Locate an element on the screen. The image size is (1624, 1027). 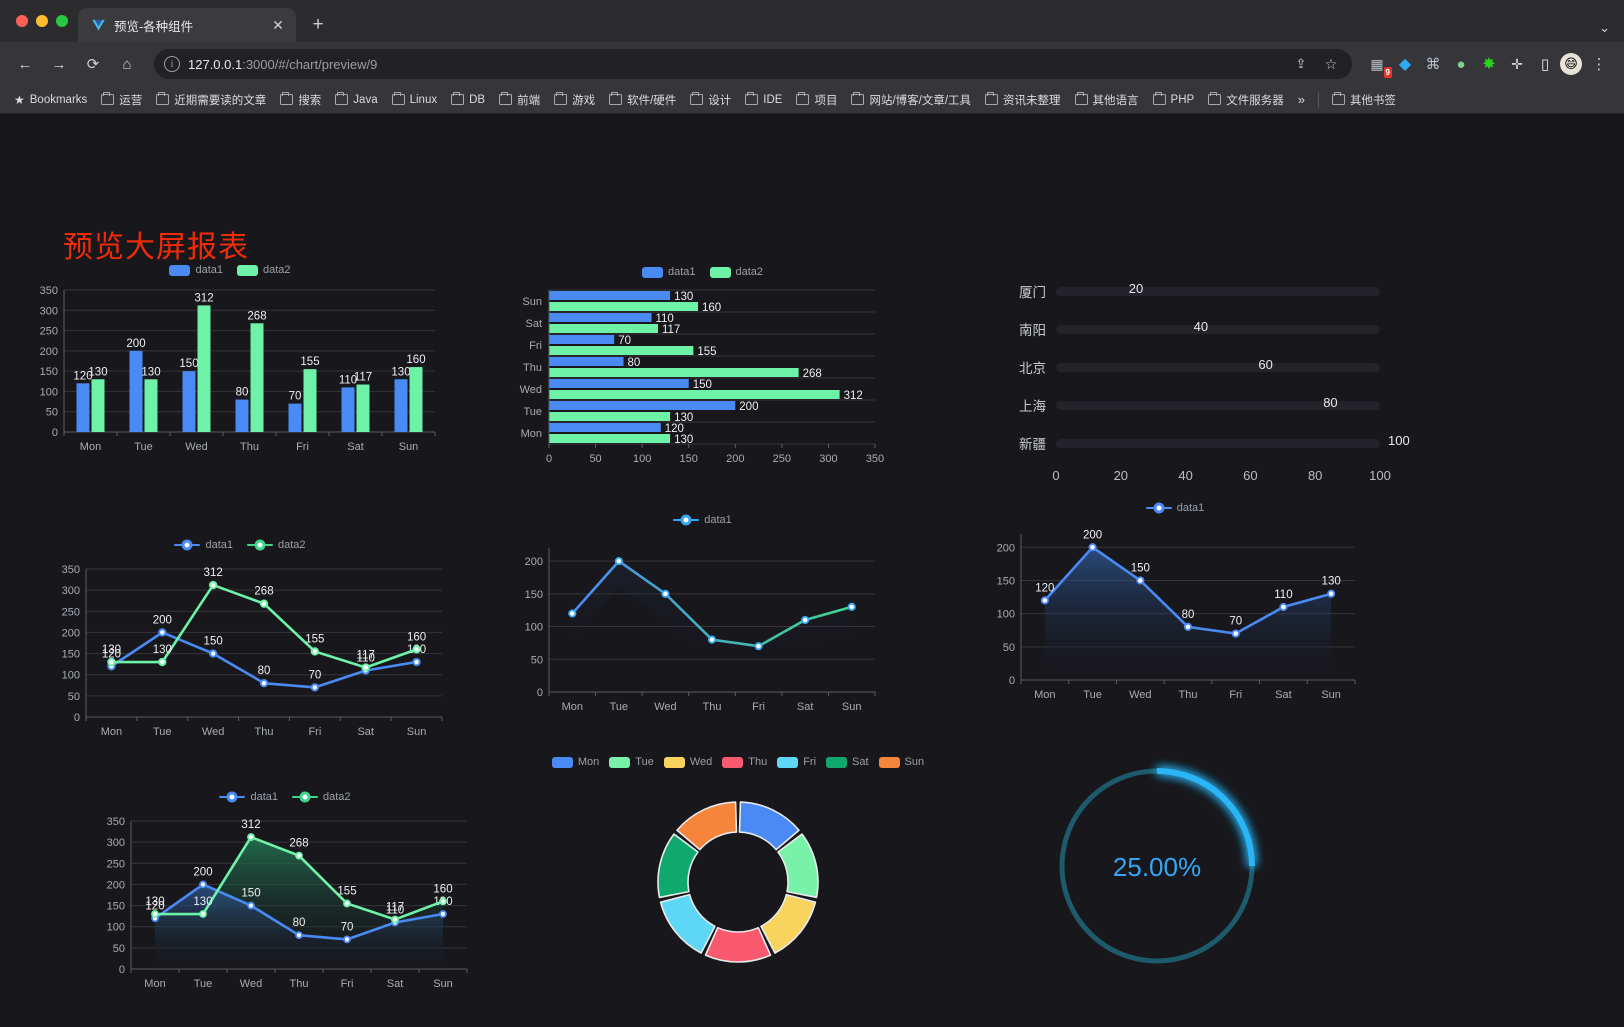
bookmark-label: 运营 is located at coordinates (131, 100).